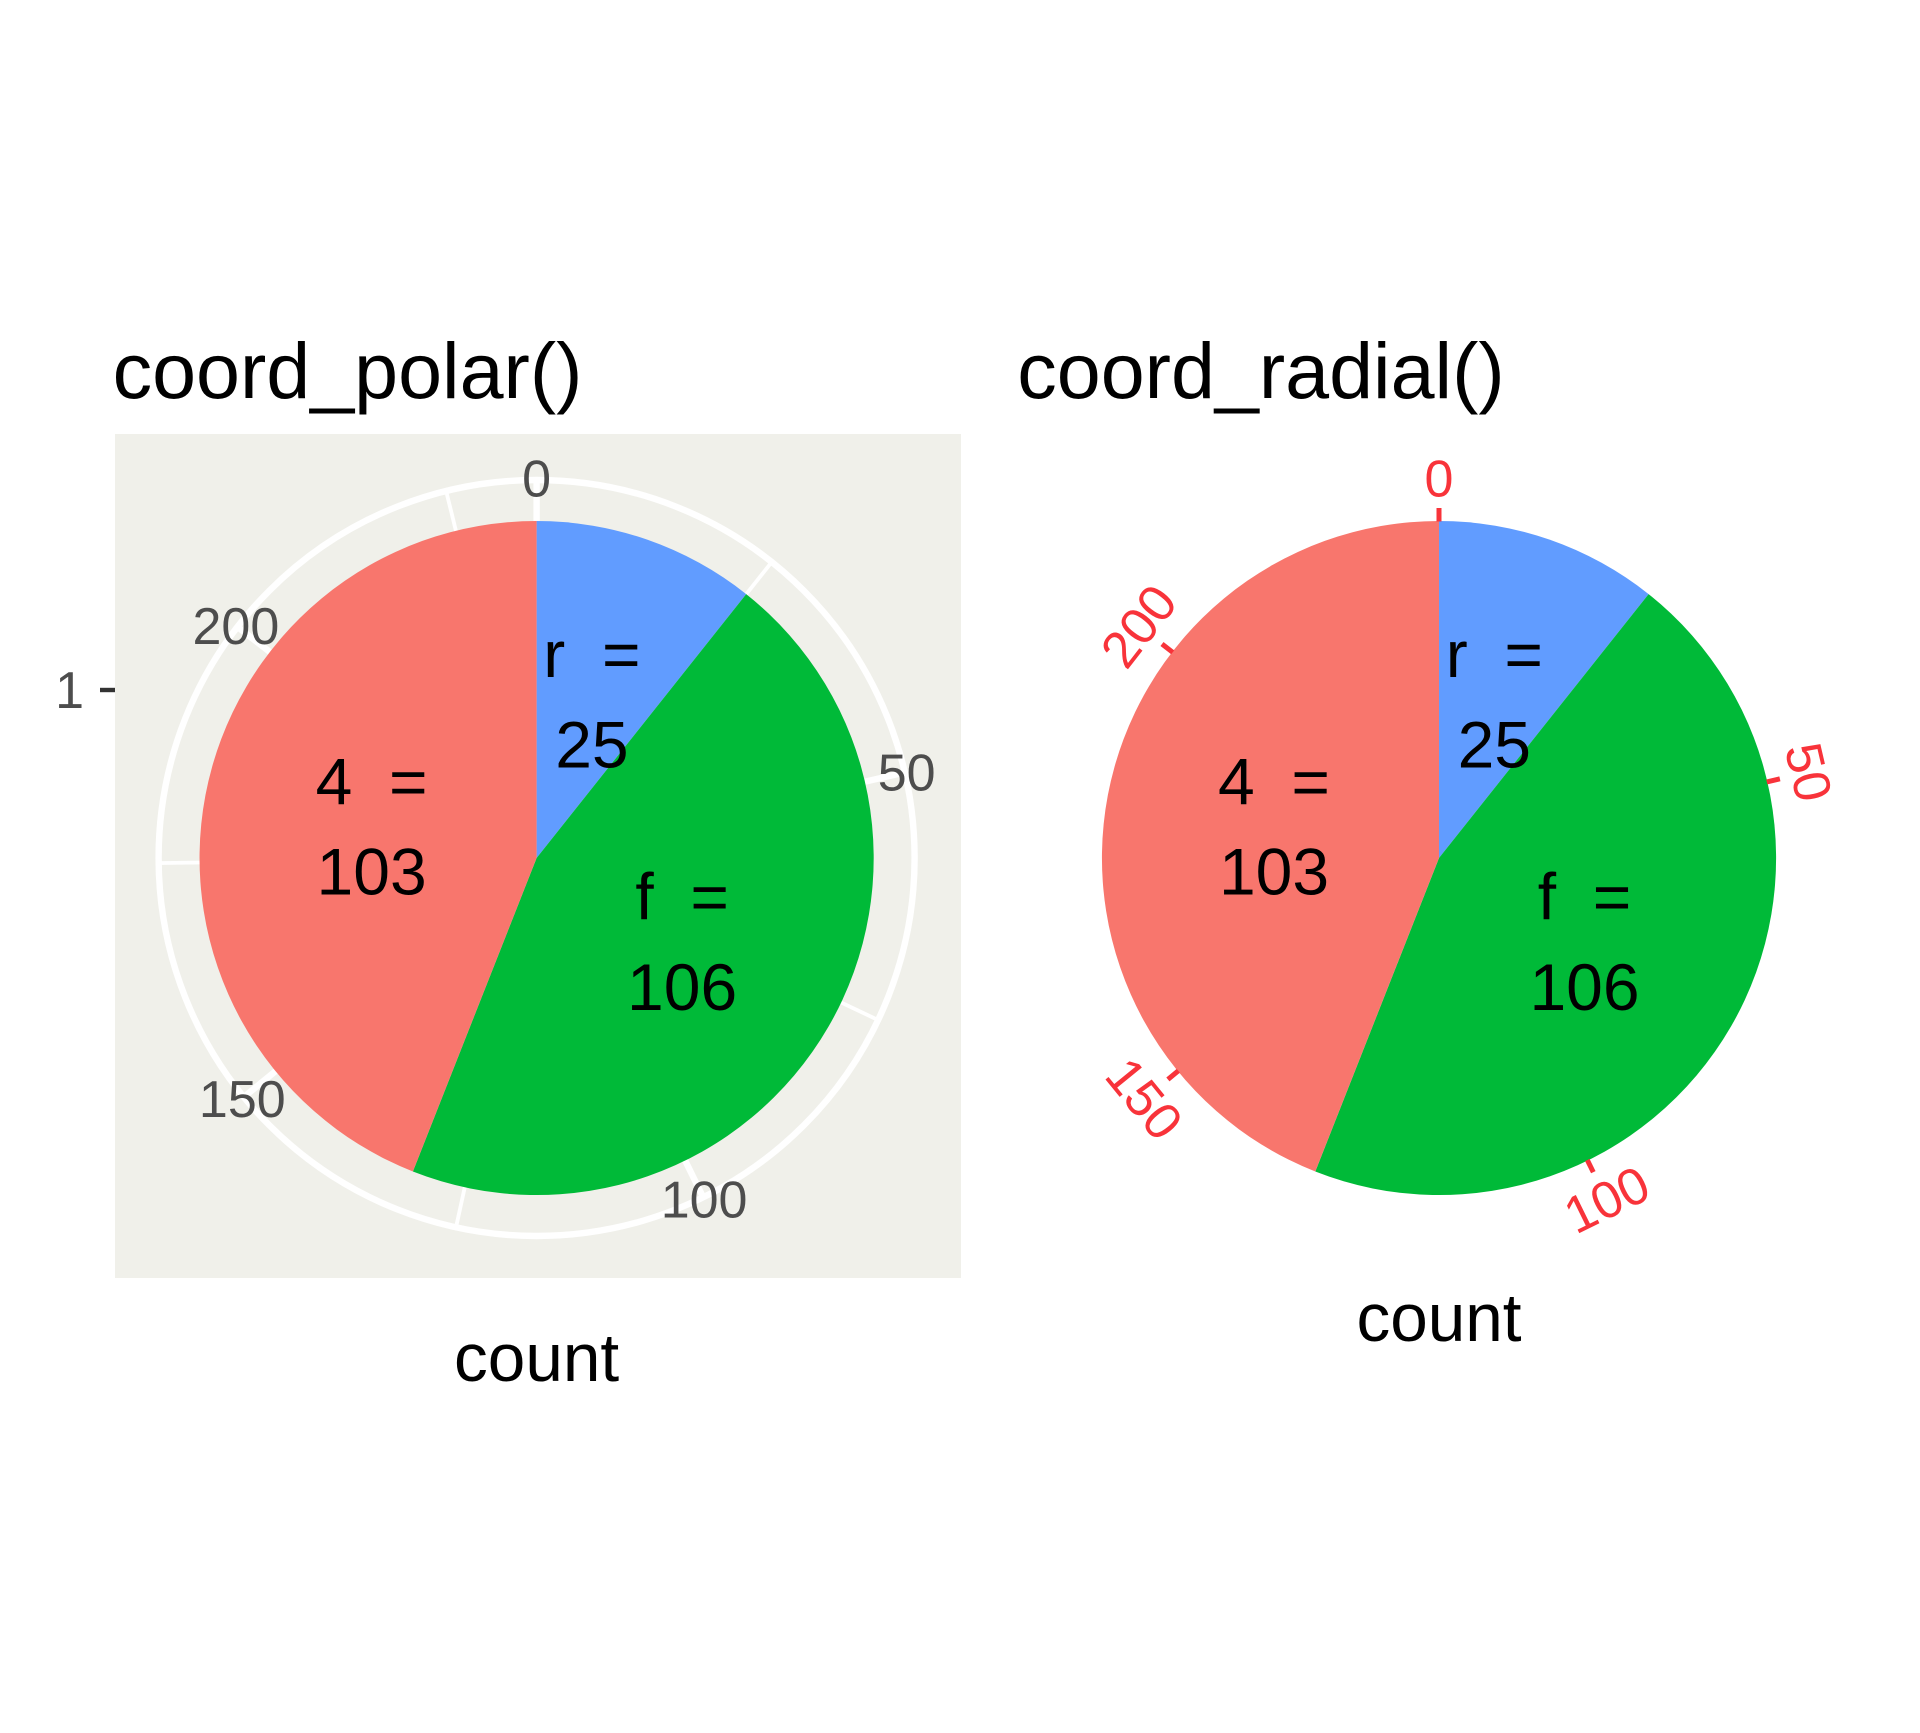 Image resolution: width=1920 pixels, height=1733 pixels. What do you see at coordinates (704, 1201) in the screenshot?
I see `svg-text: 100` at bounding box center [704, 1201].